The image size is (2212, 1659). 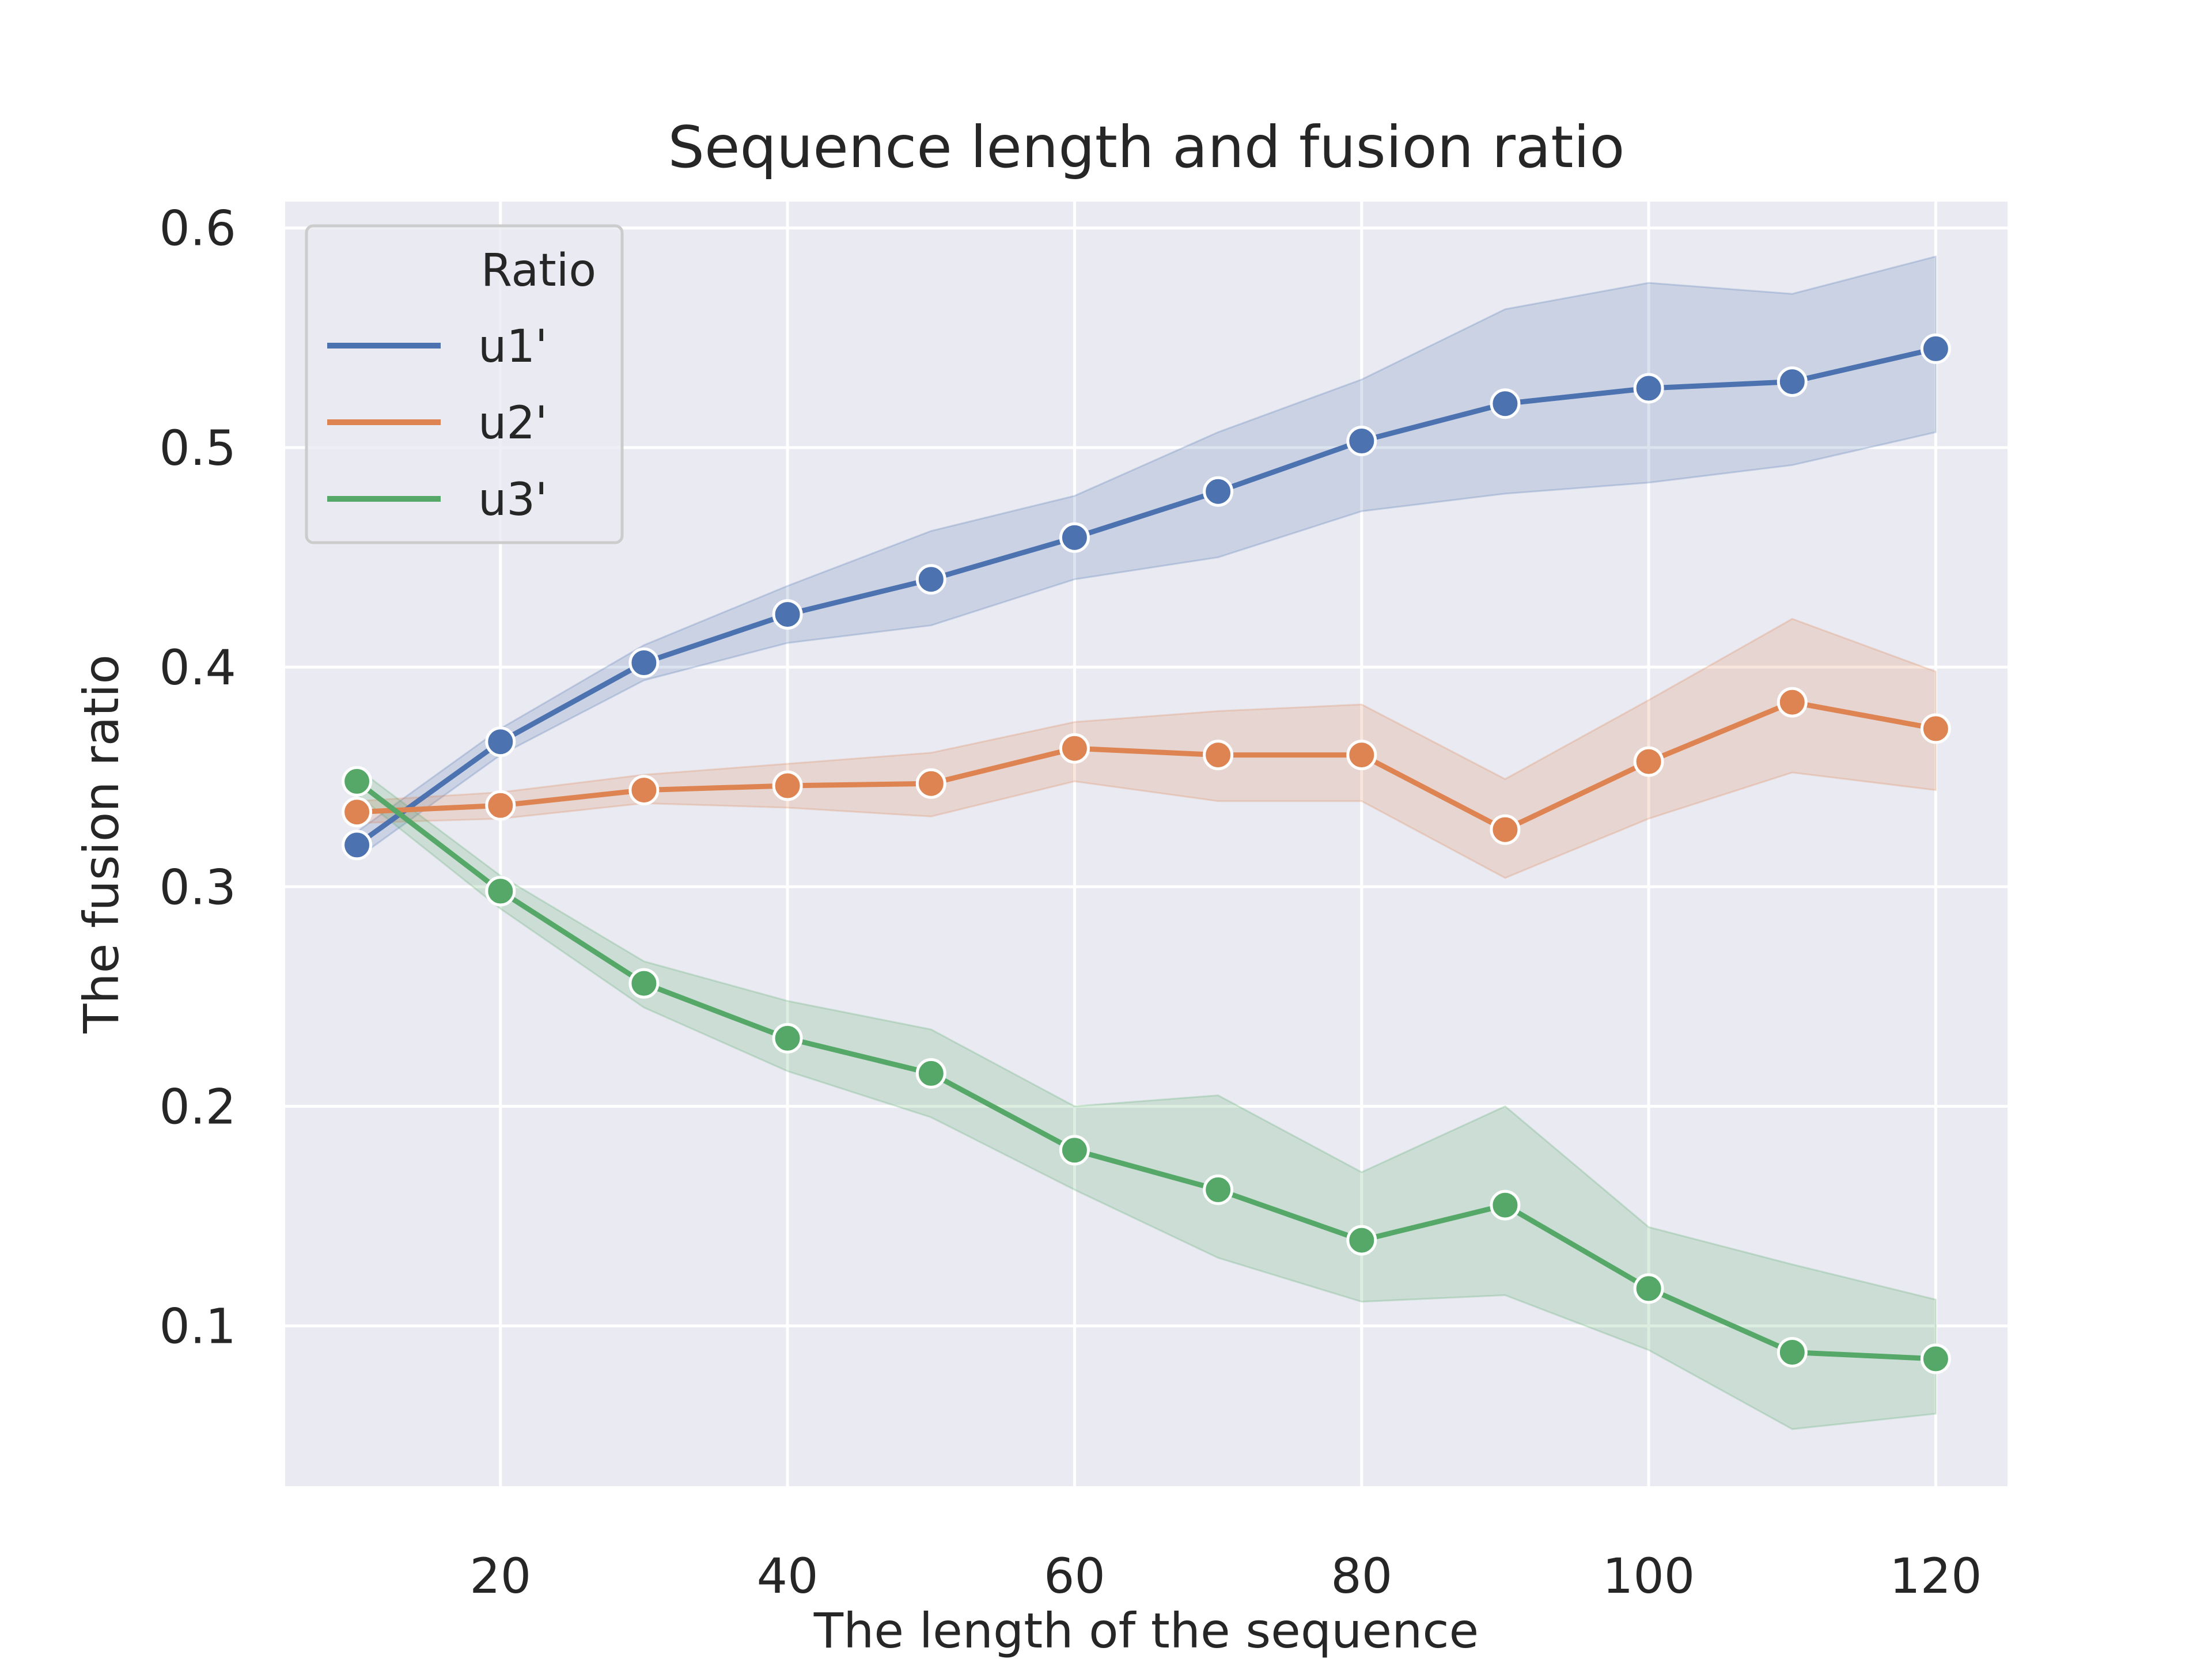 What do you see at coordinates (1146, 147) in the screenshot?
I see `chart-title: Sequence length and fusion ratio` at bounding box center [1146, 147].